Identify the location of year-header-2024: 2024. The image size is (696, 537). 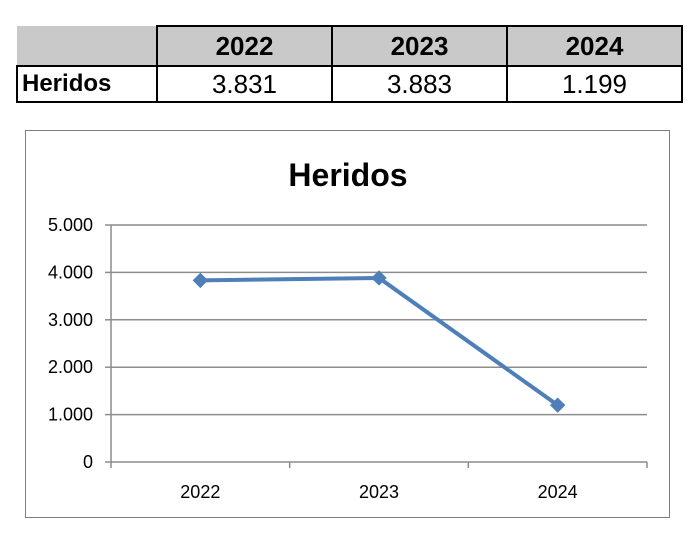
(594, 46).